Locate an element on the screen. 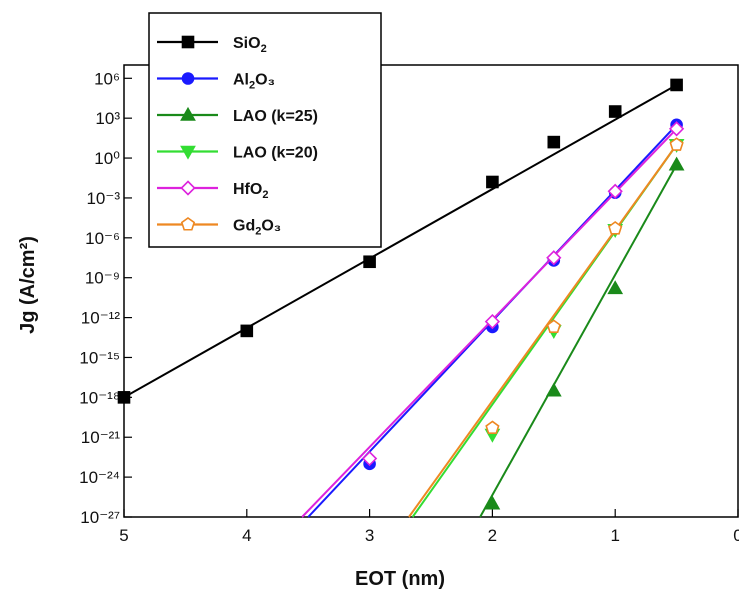 This screenshot has width=739, height=594. legend-label: LAO (k=25) is located at coordinates (275, 116).